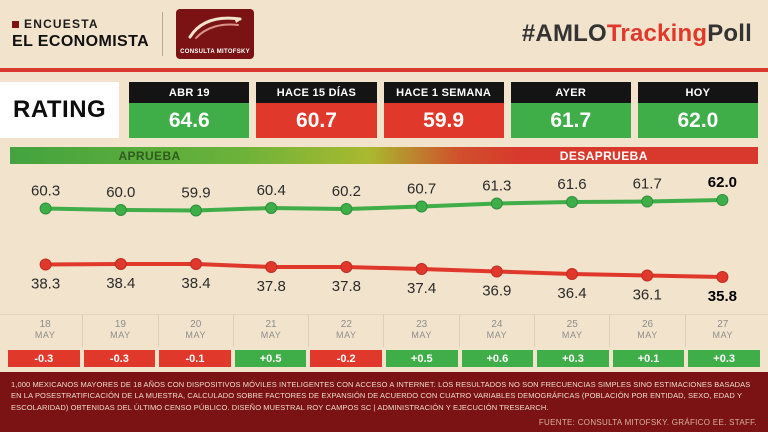 Image resolution: width=768 pixels, height=432 pixels. I want to click on desaprueba-value-label: 36.9, so click(496, 291).